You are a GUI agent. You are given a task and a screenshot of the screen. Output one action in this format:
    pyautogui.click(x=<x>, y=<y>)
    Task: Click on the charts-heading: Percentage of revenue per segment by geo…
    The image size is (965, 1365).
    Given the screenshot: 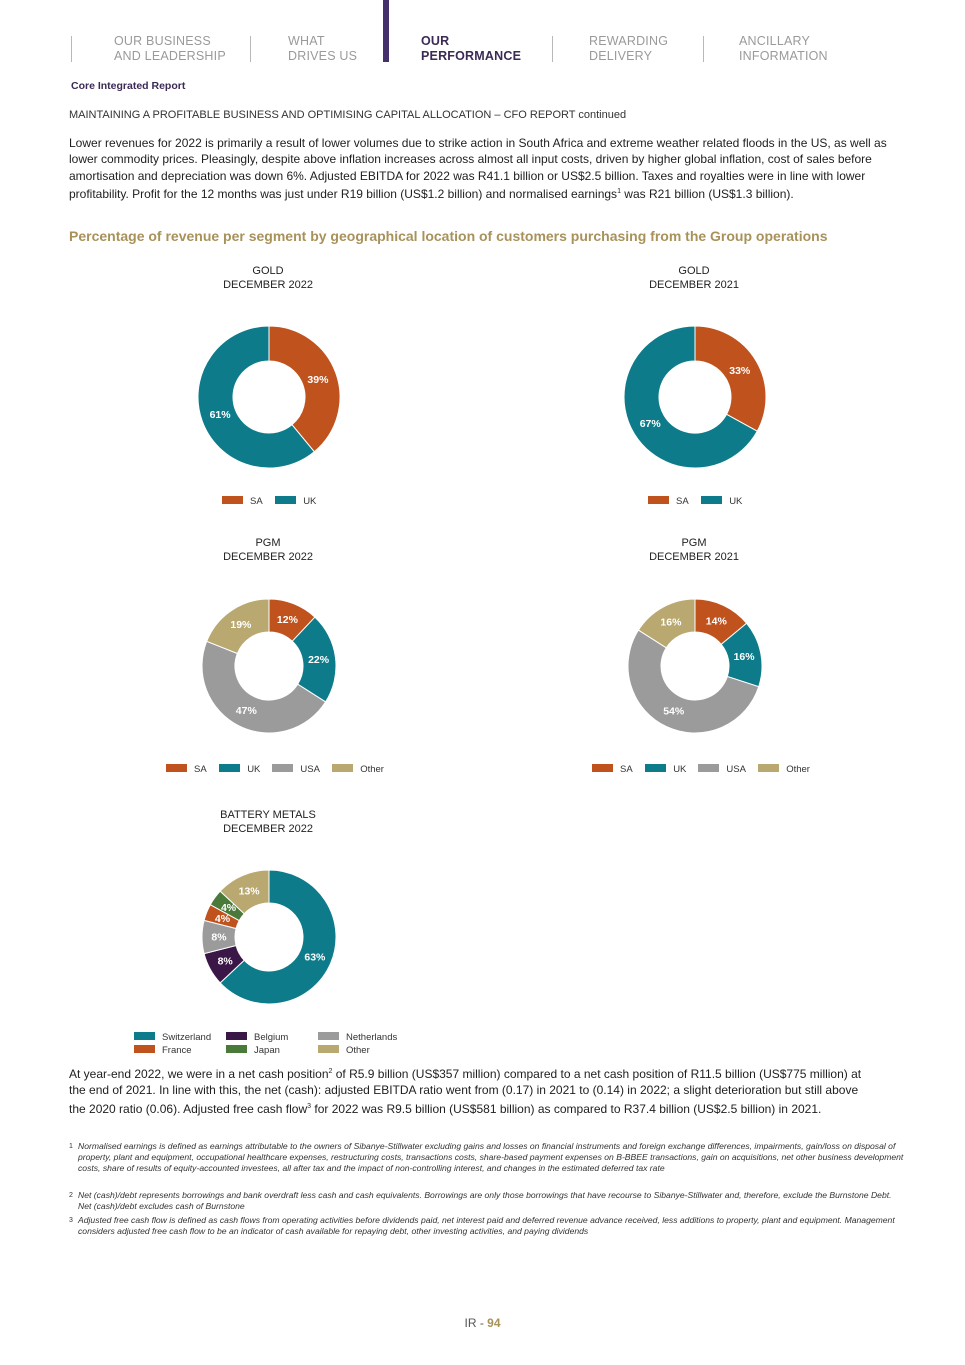 What is the action you would take?
    pyautogui.click(x=448, y=236)
    